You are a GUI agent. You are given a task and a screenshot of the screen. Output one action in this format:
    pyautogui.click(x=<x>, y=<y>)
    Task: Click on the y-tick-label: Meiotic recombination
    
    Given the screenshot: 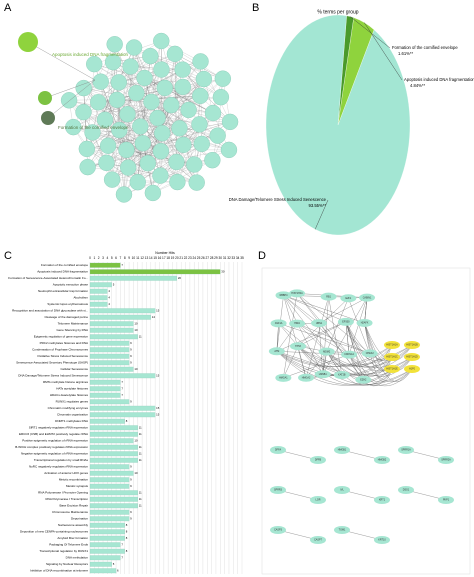 What is the action you would take?
    pyautogui.click(x=74, y=480)
    